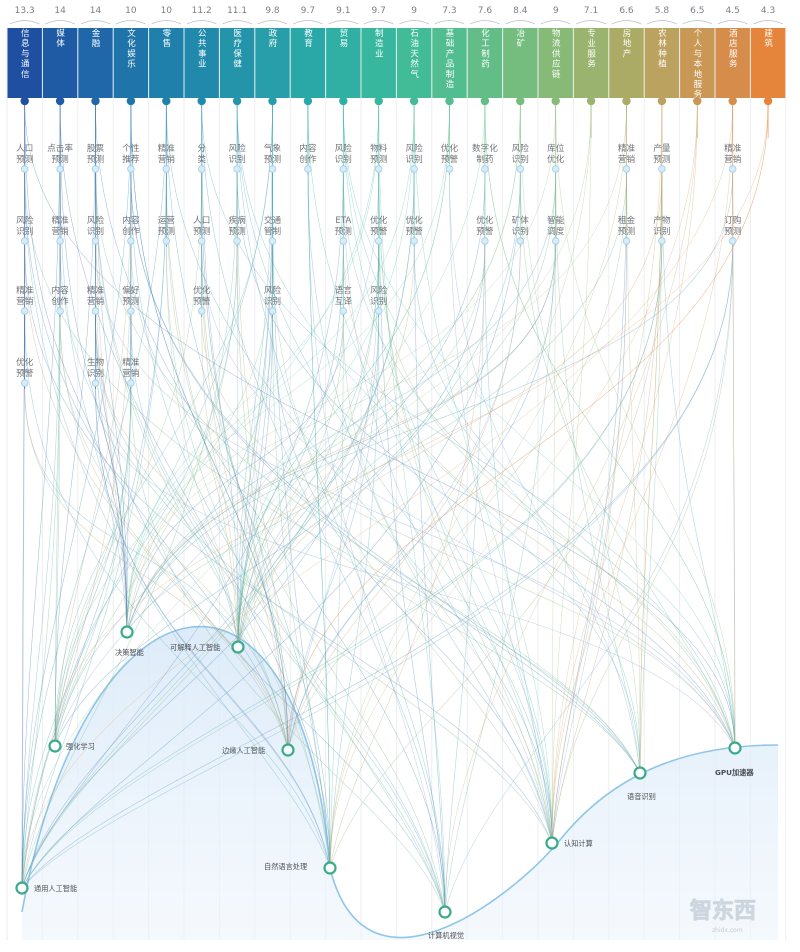 The height and width of the screenshot is (952, 800). Describe the element at coordinates (723, 911) in the screenshot. I see `watermark-text: 智东西` at that location.